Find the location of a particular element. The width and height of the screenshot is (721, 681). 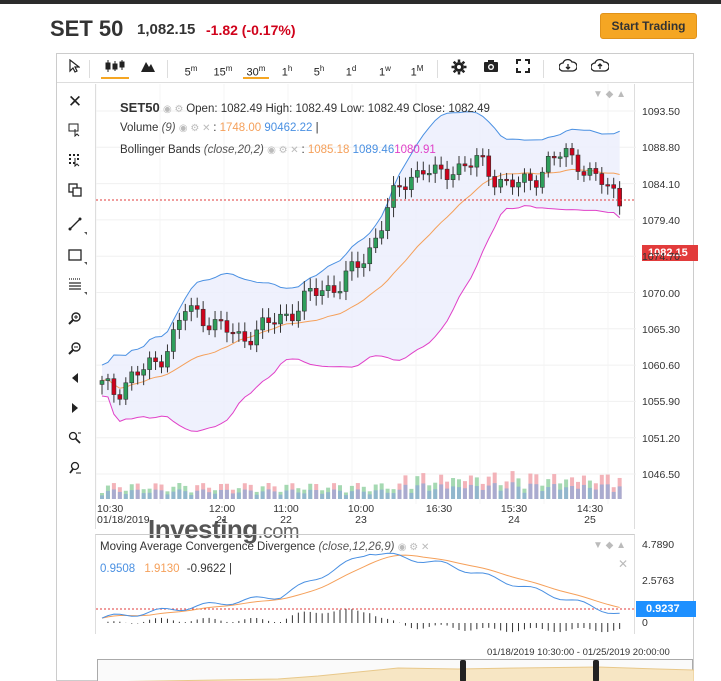

camera-icon is located at coordinates (491, 69).